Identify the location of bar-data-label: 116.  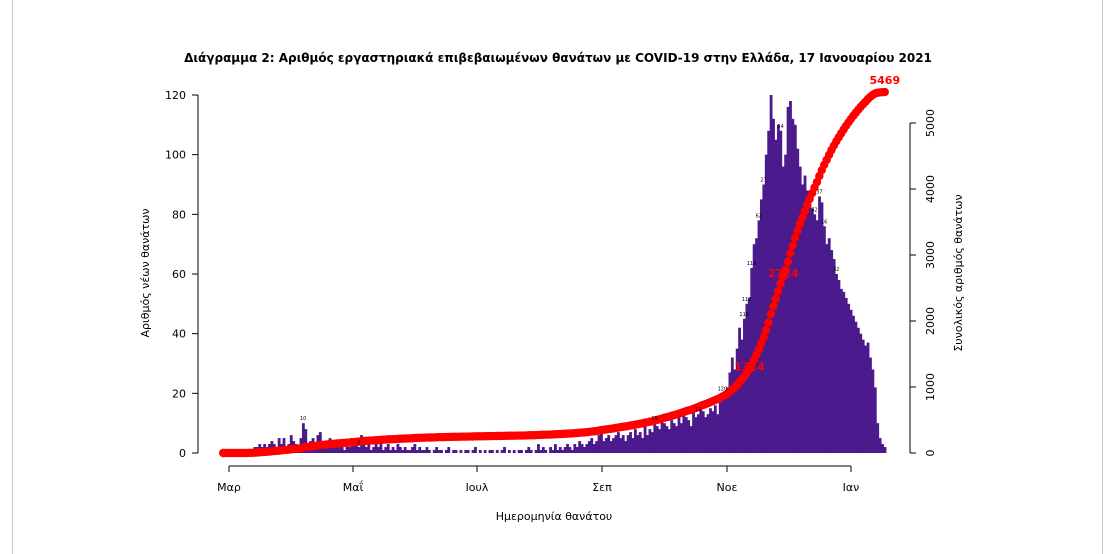
(744, 315).